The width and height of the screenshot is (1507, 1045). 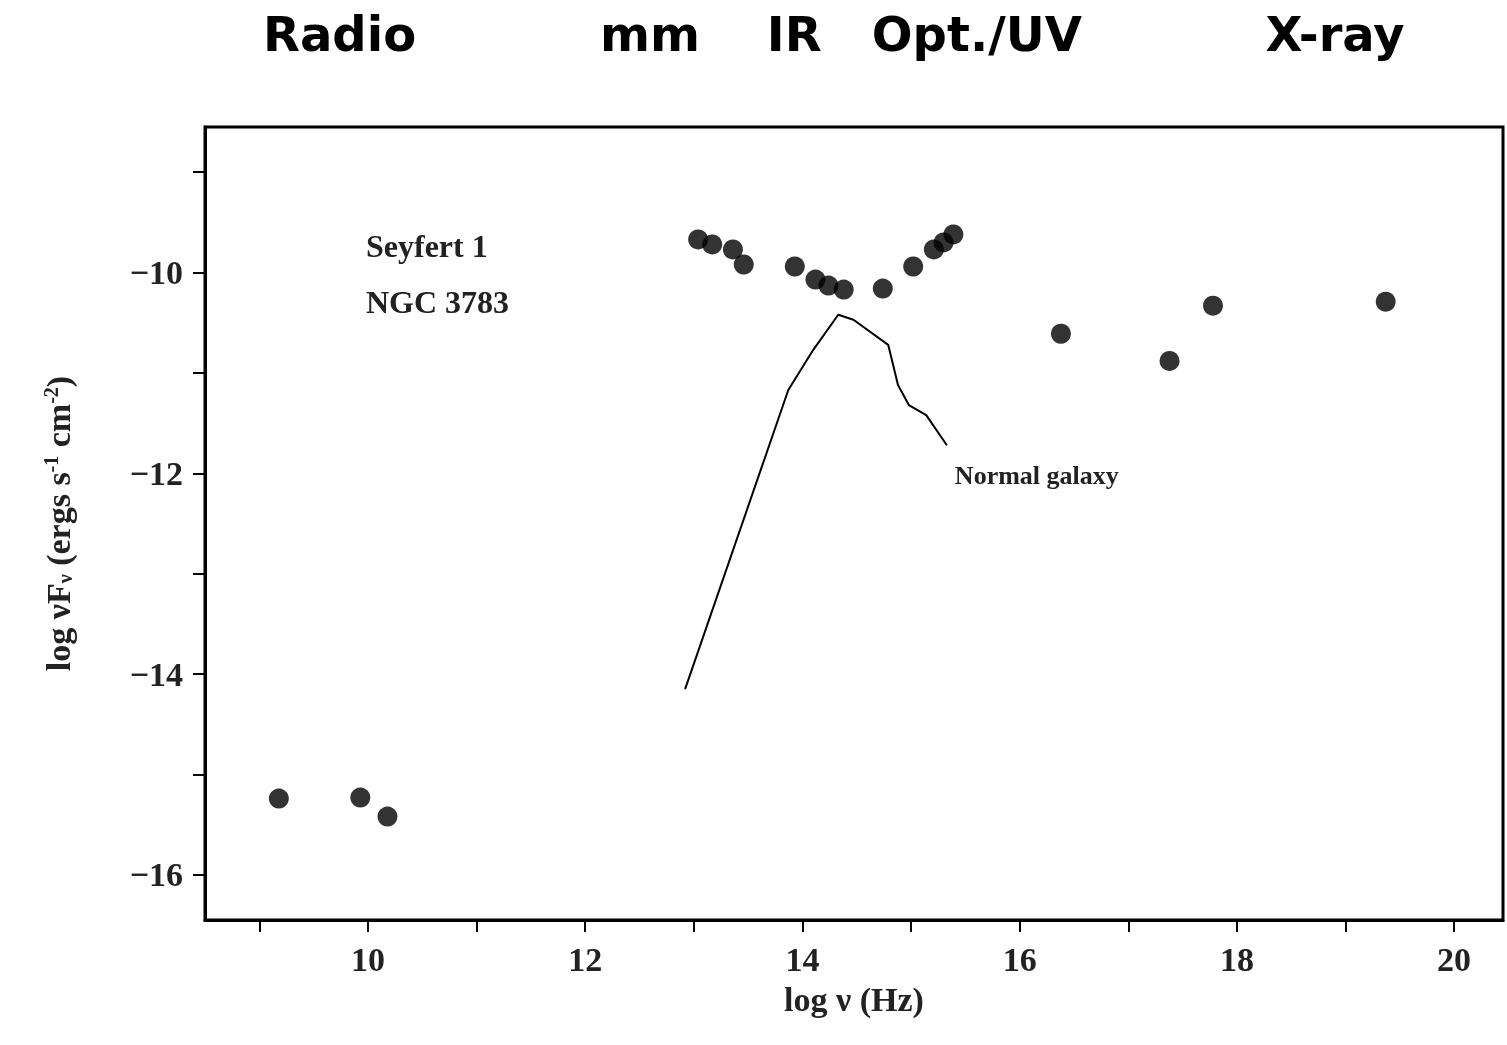 I want to click on x-tick-label: 18, so click(x=1236, y=959).